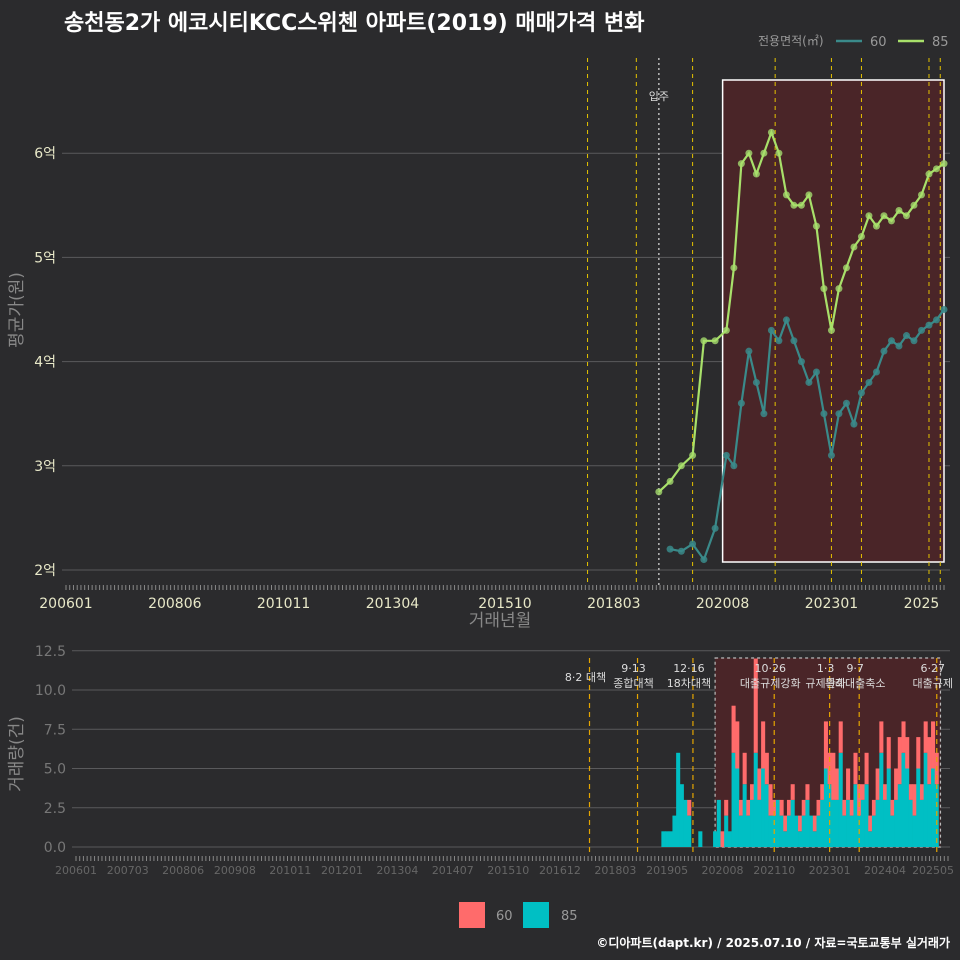  What do you see at coordinates (885, 870) in the screenshot?
I see `volume-x-tick-label: 202404` at bounding box center [885, 870].